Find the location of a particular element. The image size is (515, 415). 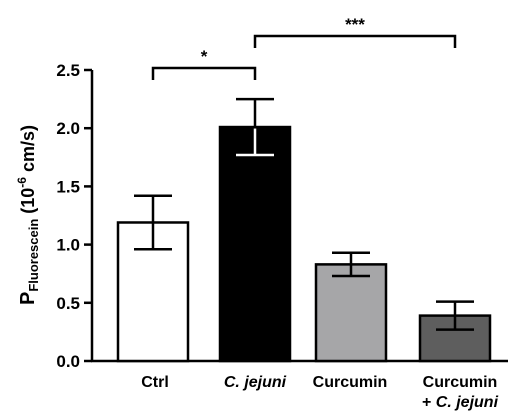

y-title-superscript: -6 is located at coordinates (22, 182).